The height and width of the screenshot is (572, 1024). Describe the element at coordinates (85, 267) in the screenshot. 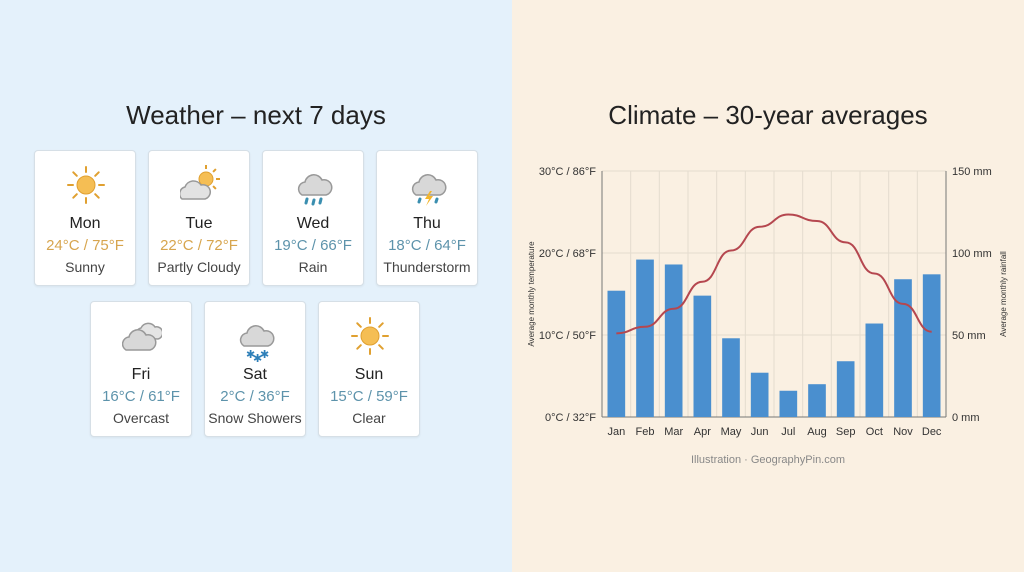

I see `condition: Sunny` at that location.